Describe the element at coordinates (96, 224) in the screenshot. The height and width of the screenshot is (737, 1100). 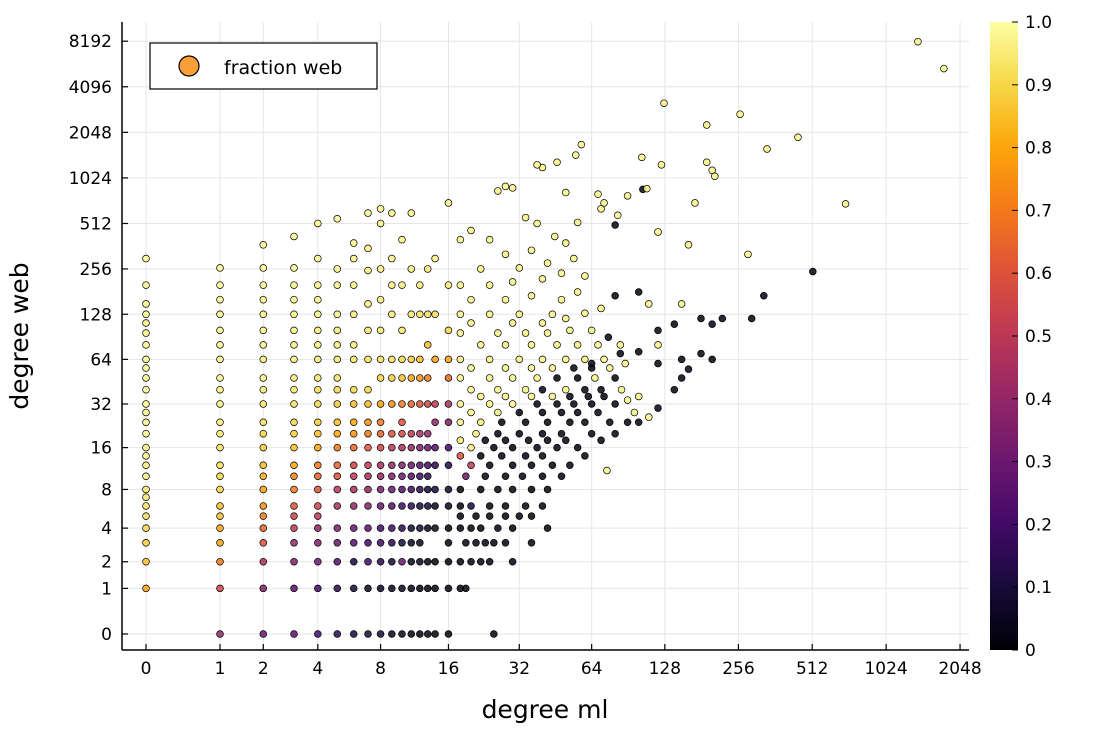
I see `y-tick-label: 512` at that location.